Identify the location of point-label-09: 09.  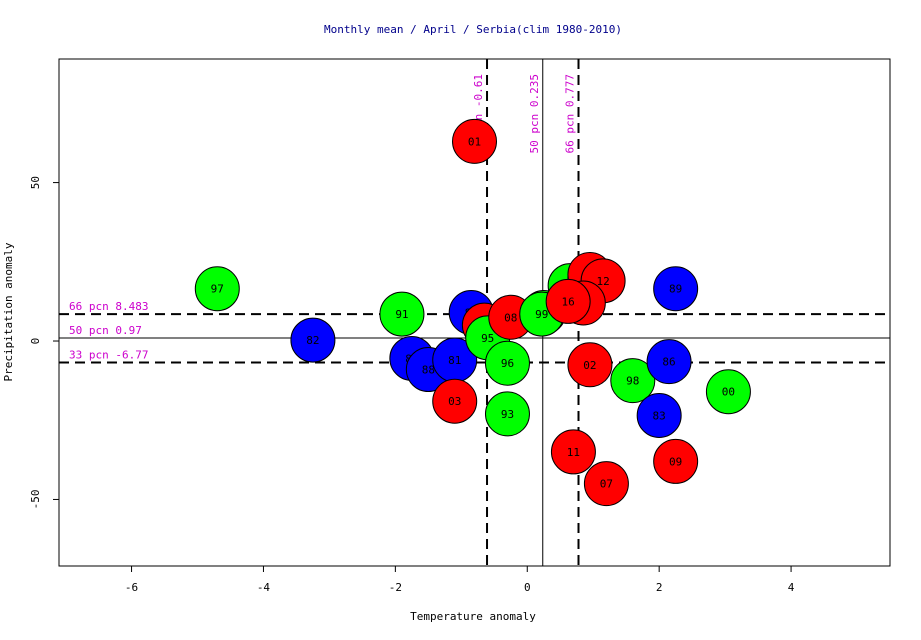
(675, 461).